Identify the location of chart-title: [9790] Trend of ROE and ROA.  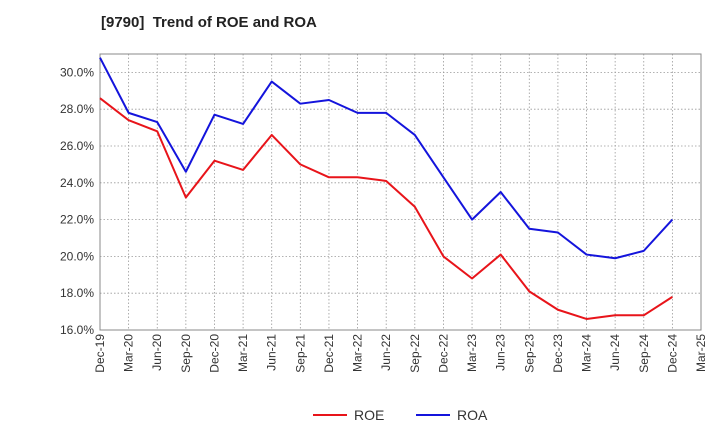
(209, 22).